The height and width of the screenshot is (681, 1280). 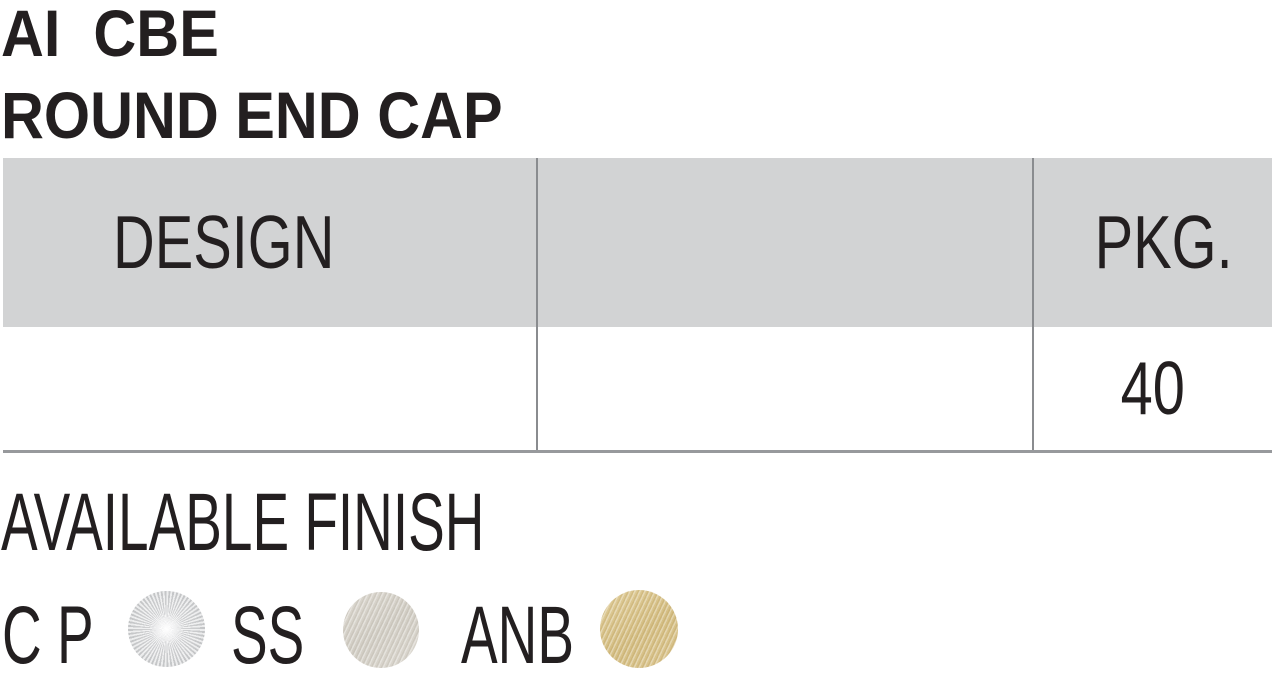 I want to click on table-cell-pkg: 40, so click(x=1152, y=388).